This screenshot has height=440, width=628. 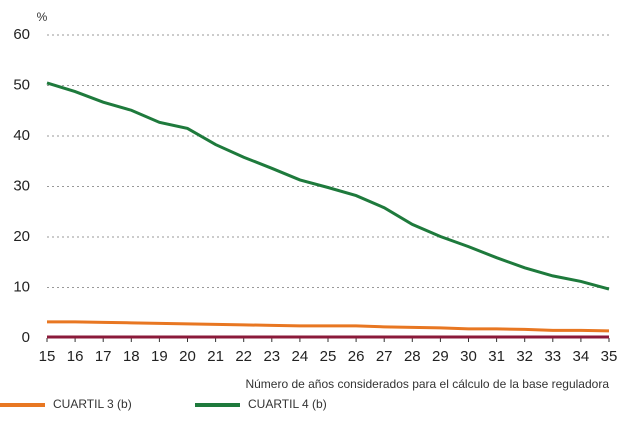 I want to click on x-tick-label: 28, so click(x=412, y=356).